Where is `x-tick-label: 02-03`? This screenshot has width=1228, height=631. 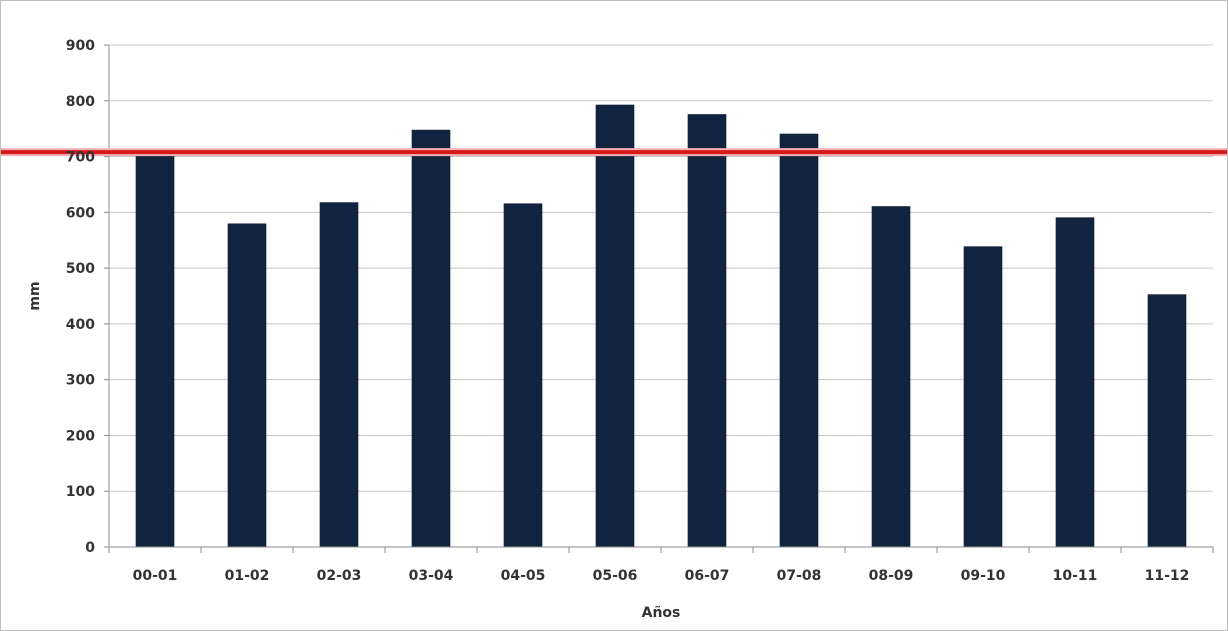
x-tick-label: 02-03 is located at coordinates (339, 576).